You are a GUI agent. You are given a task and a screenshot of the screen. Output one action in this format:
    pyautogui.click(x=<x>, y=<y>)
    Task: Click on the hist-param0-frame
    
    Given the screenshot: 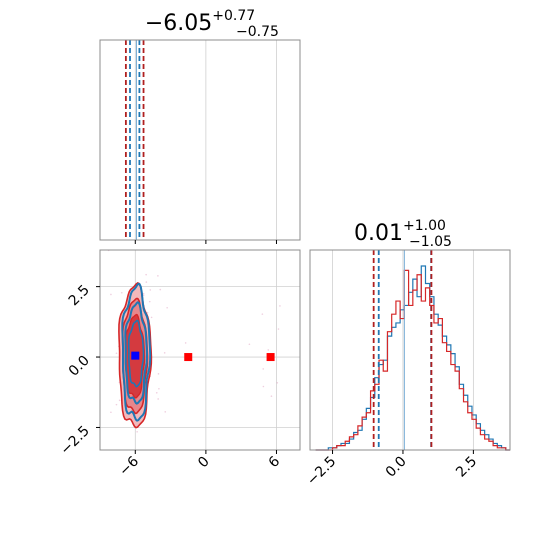 What is the action you would take?
    pyautogui.click(x=200, y=140)
    